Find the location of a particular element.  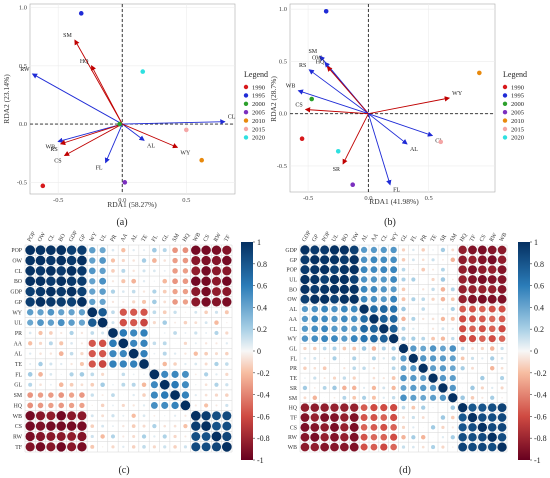

arrow-cs is located at coordinates (93, 139).